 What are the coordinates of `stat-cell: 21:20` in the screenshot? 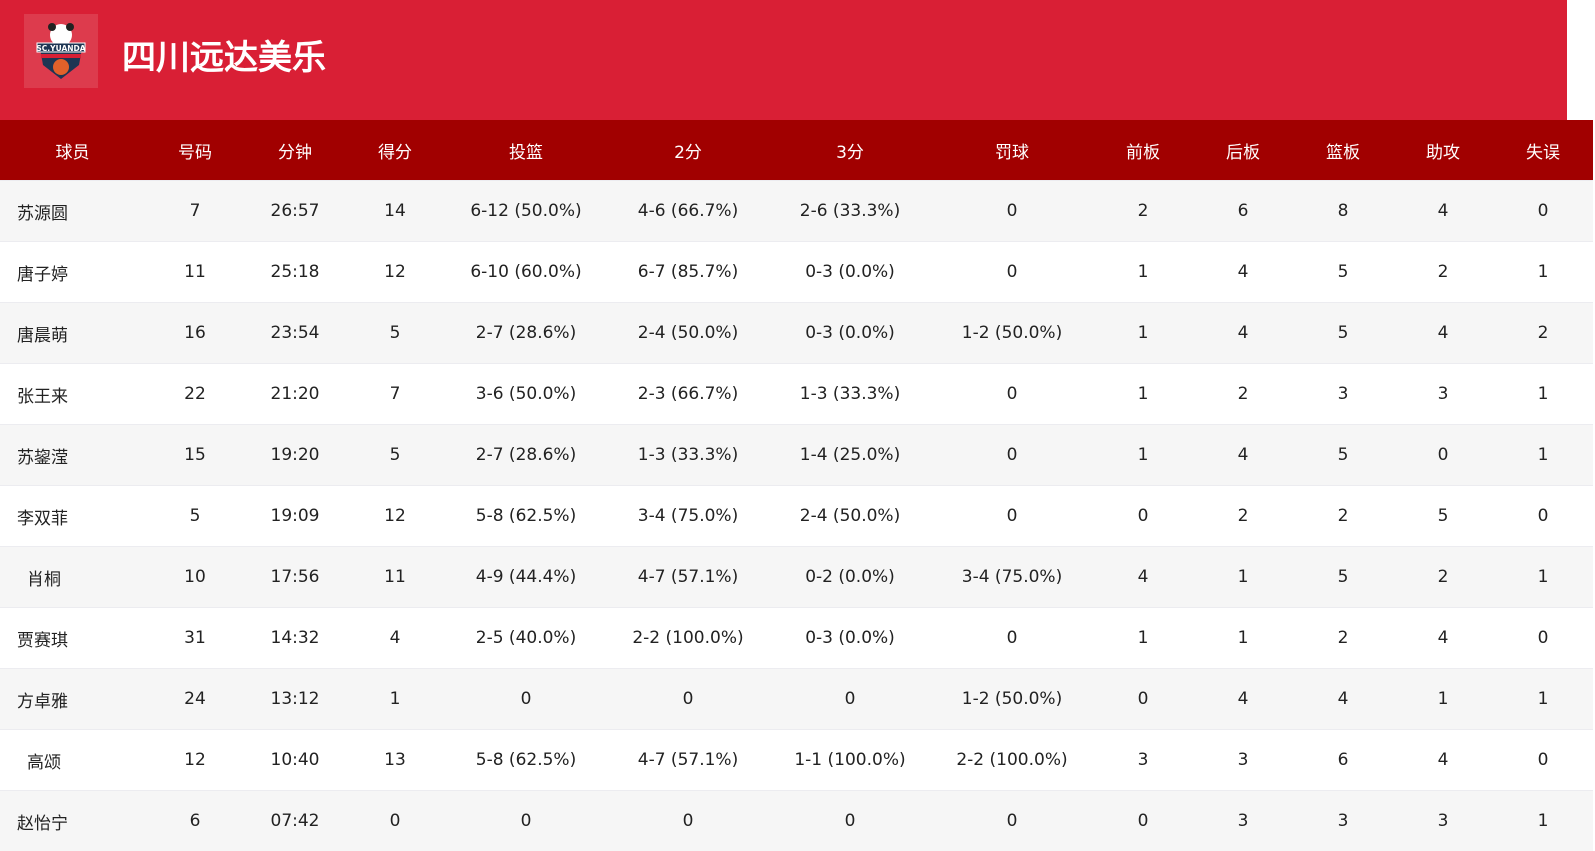 It's located at (295, 394).